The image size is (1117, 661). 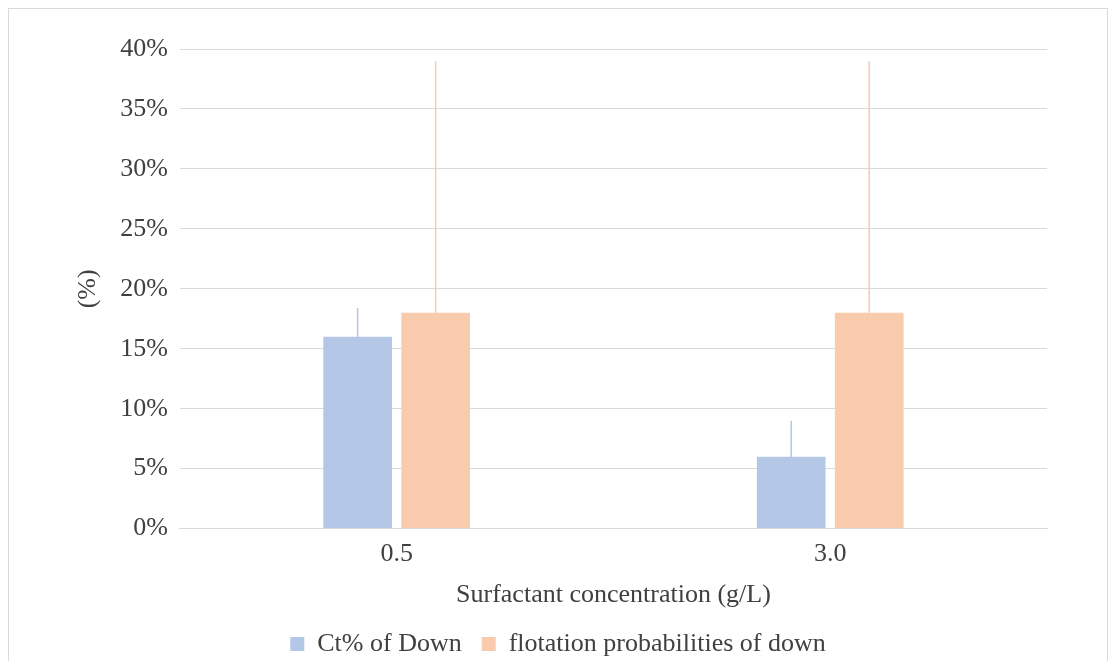 What do you see at coordinates (150, 527) in the screenshot?
I see `y-tick-label: 0%` at bounding box center [150, 527].